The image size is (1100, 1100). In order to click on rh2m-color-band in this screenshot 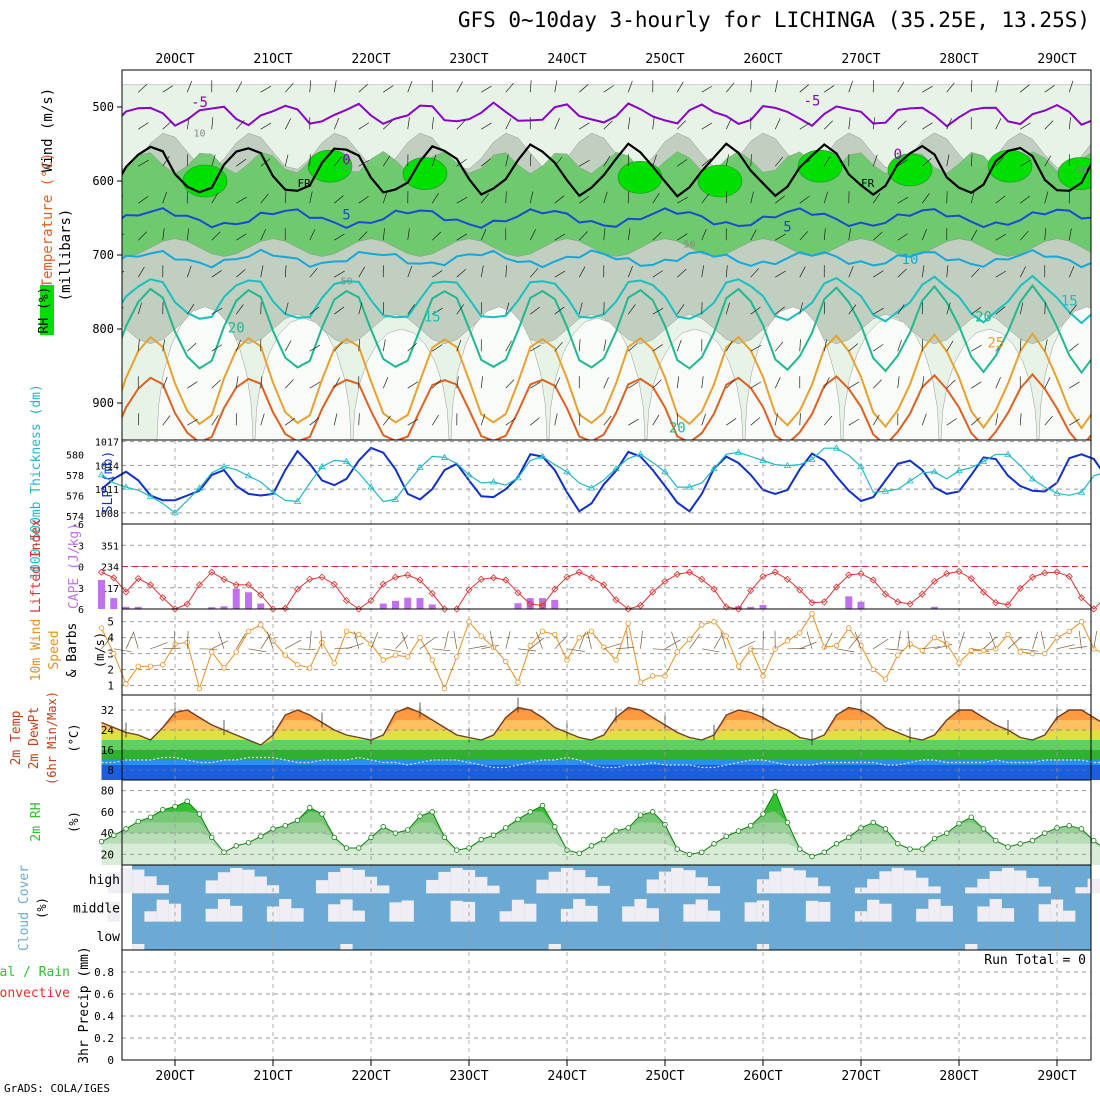, I will do `click(600, 839)`.